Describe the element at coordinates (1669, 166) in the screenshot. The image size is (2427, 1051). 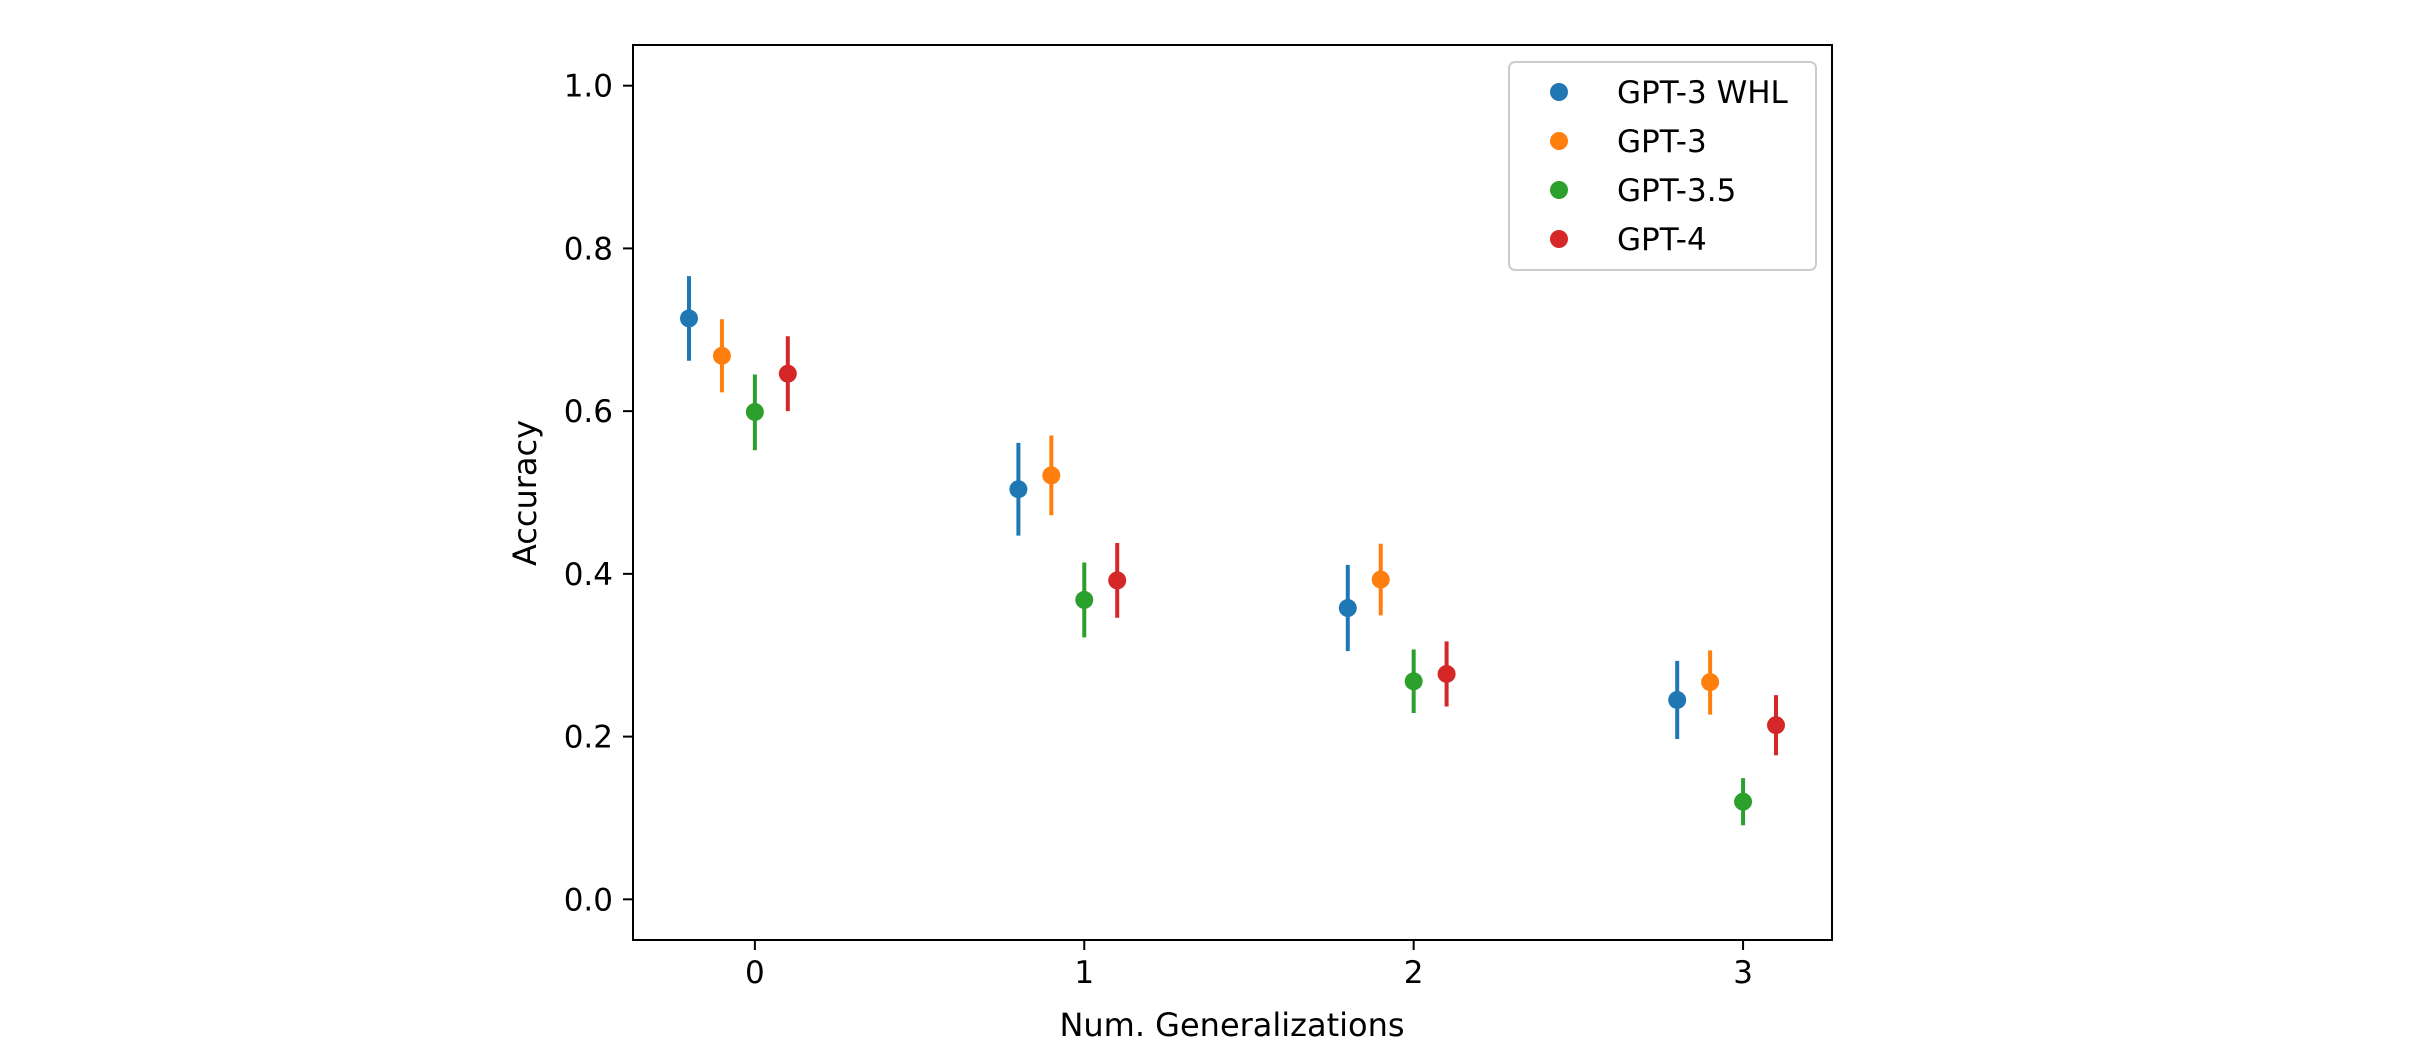
I see `legend-items: GPT-3 WHL GPT-3 GPT-3.5 GPT-4` at that location.